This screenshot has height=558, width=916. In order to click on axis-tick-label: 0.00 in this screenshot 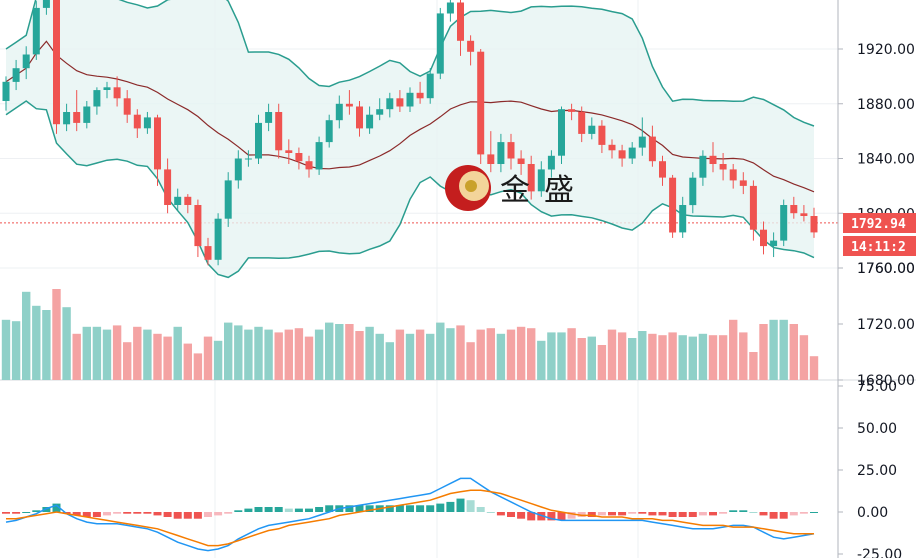, I will do `click(872, 513)`.